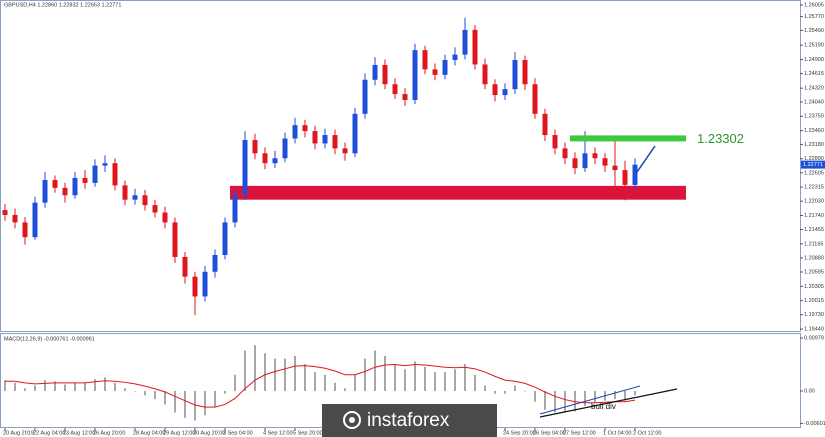 The height and width of the screenshot is (437, 825). What do you see at coordinates (408, 420) in the screenshot?
I see `watermark-text: instaforex` at bounding box center [408, 420].